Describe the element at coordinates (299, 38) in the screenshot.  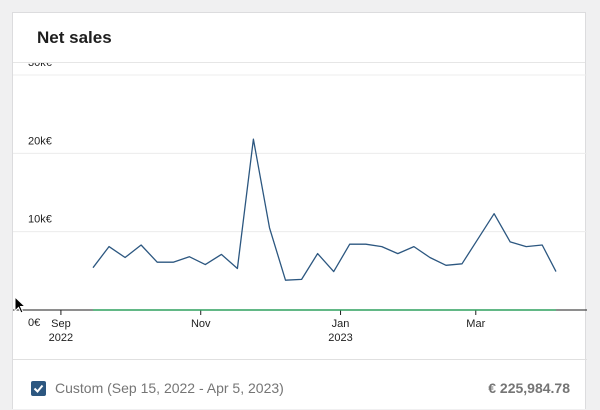
I see `card-header: Net sales` at that location.